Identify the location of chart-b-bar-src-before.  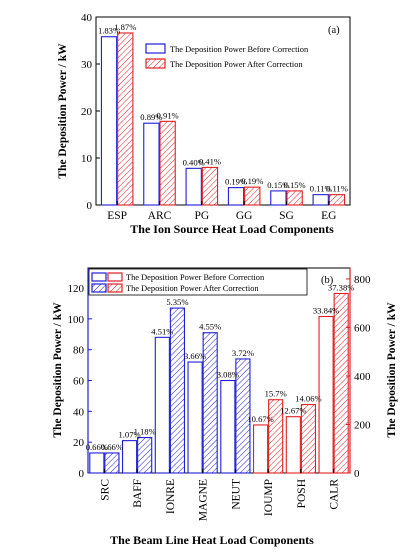
(97, 463).